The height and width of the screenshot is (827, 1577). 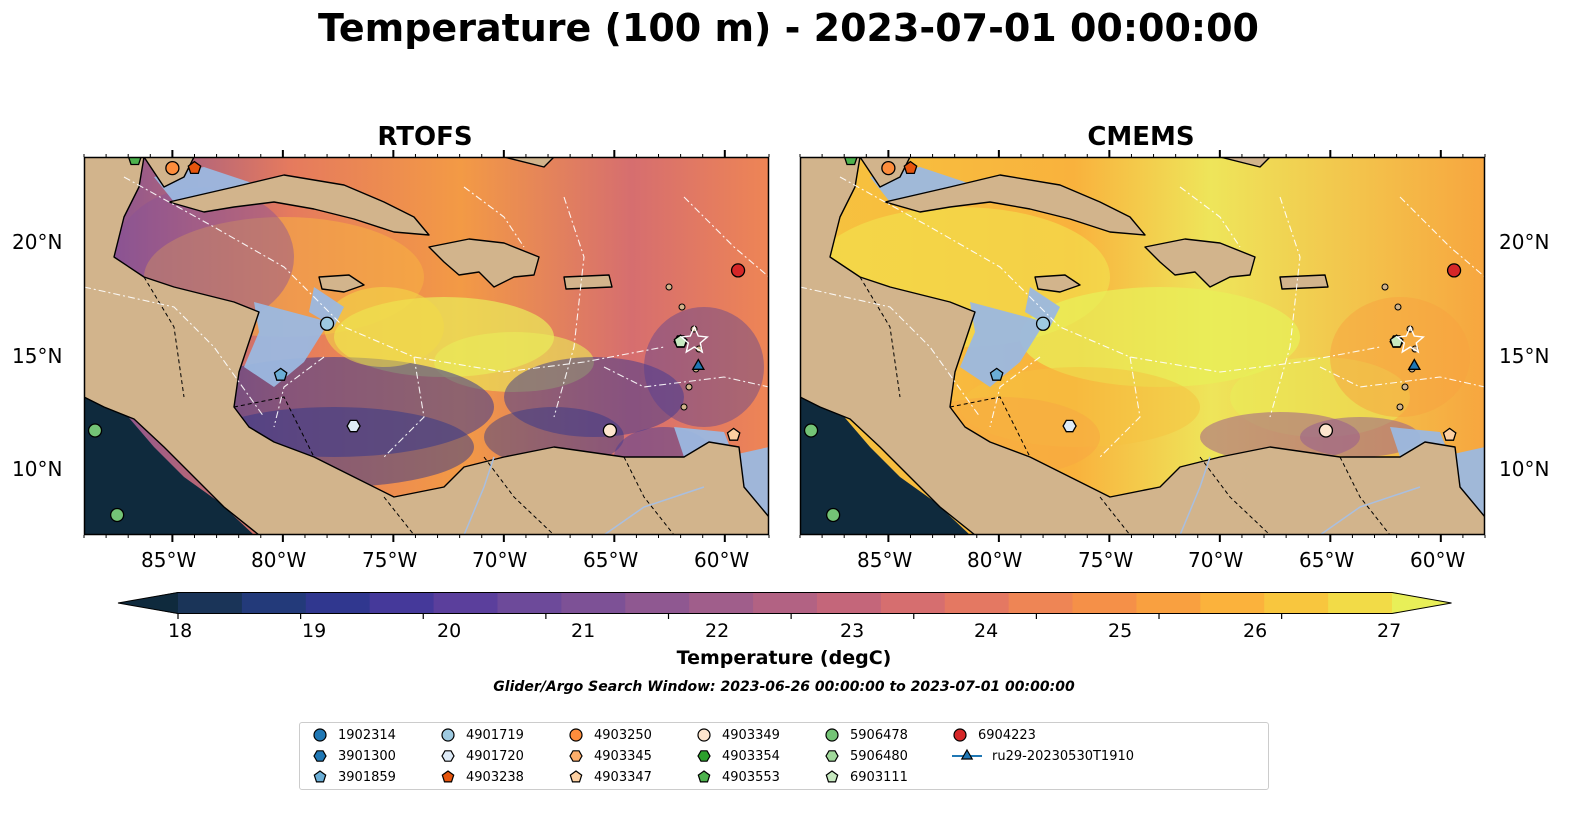 What do you see at coordinates (879, 756) in the screenshot?
I see `legend-label: 5906480` at bounding box center [879, 756].